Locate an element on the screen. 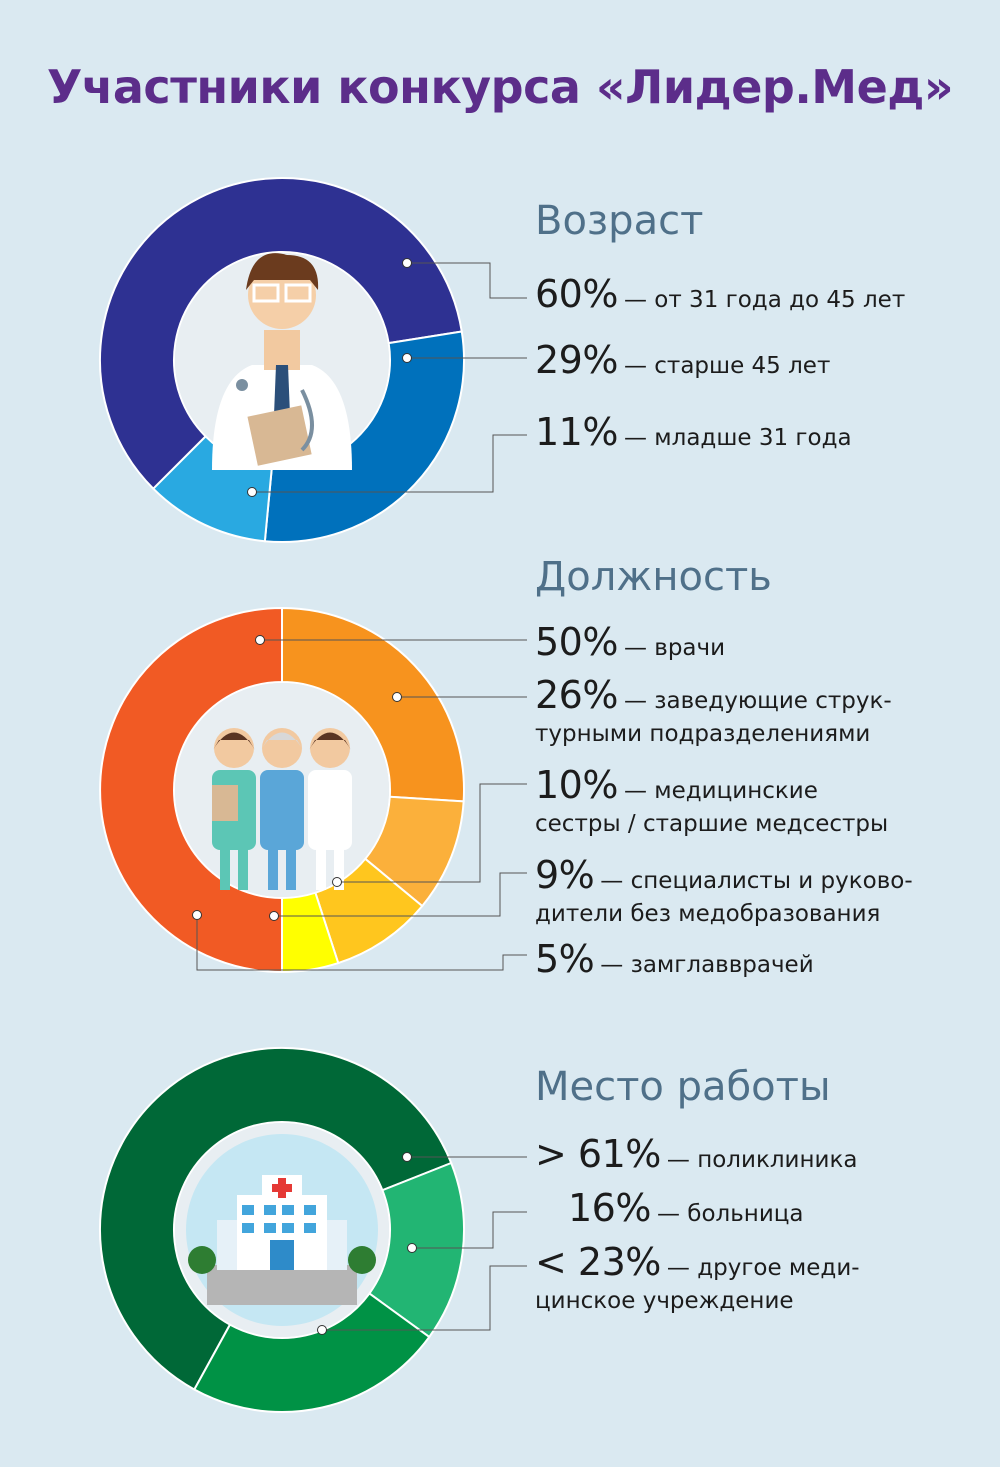 The image size is (1000, 1467). age-donut-chart is located at coordinates (313, 360).